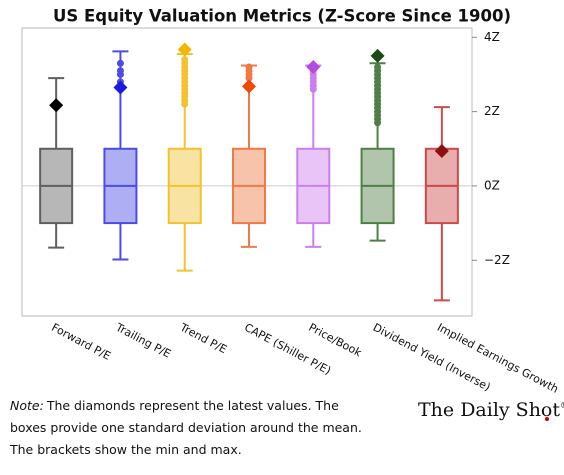 The width and height of the screenshot is (564, 475). Describe the element at coordinates (81, 342) in the screenshot. I see `x-tick-label: Forward P/E` at that location.